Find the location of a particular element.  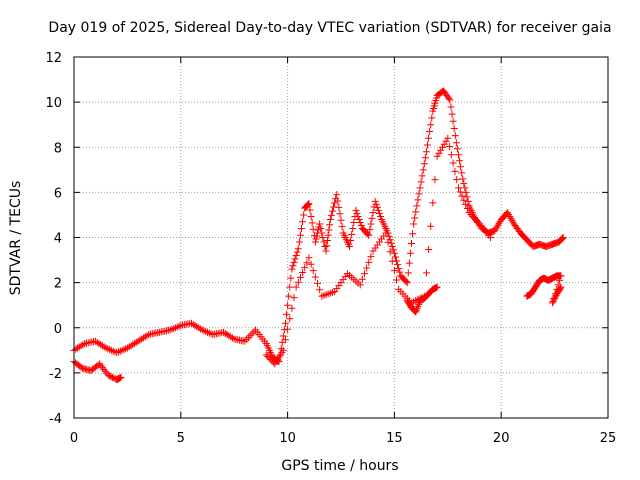

x-tick-label: 25 is located at coordinates (608, 438).